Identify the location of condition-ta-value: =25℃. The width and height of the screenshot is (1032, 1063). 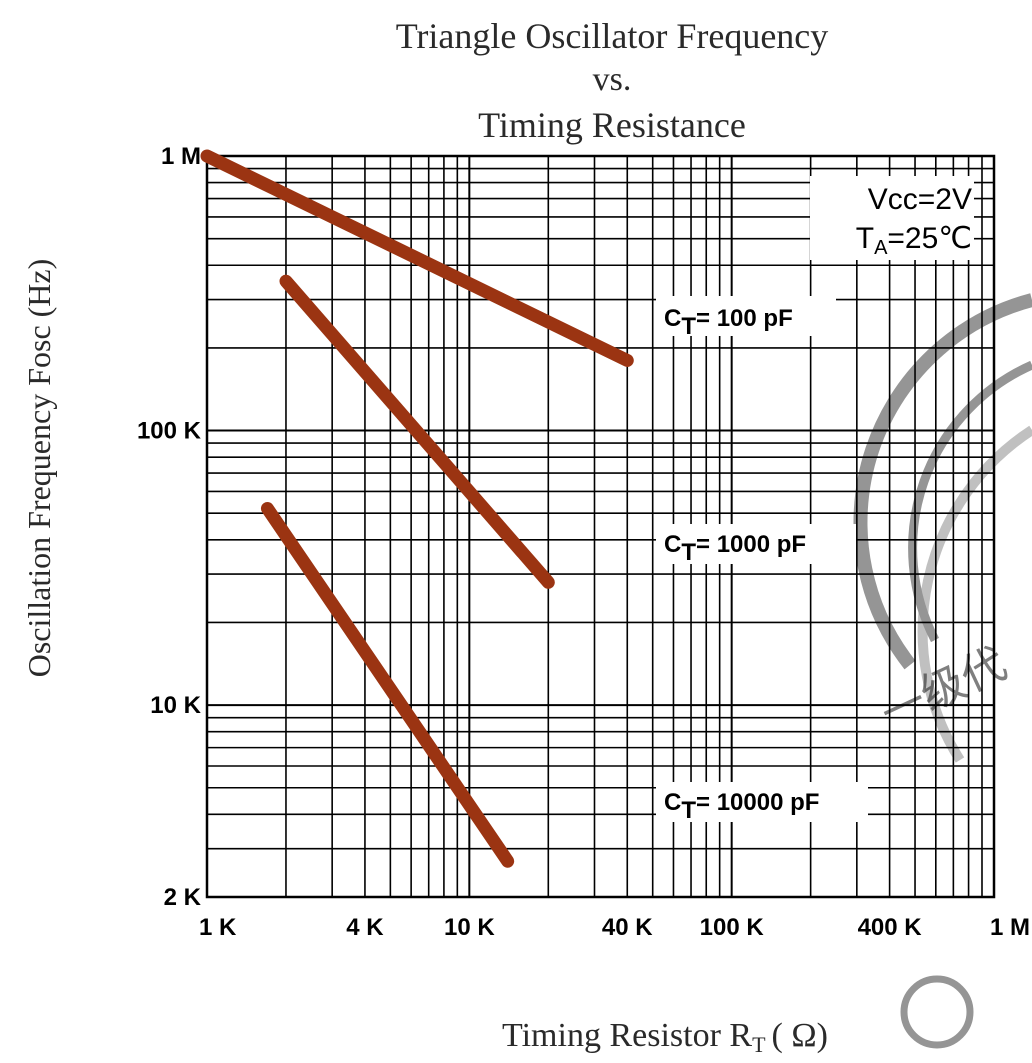
(929, 238).